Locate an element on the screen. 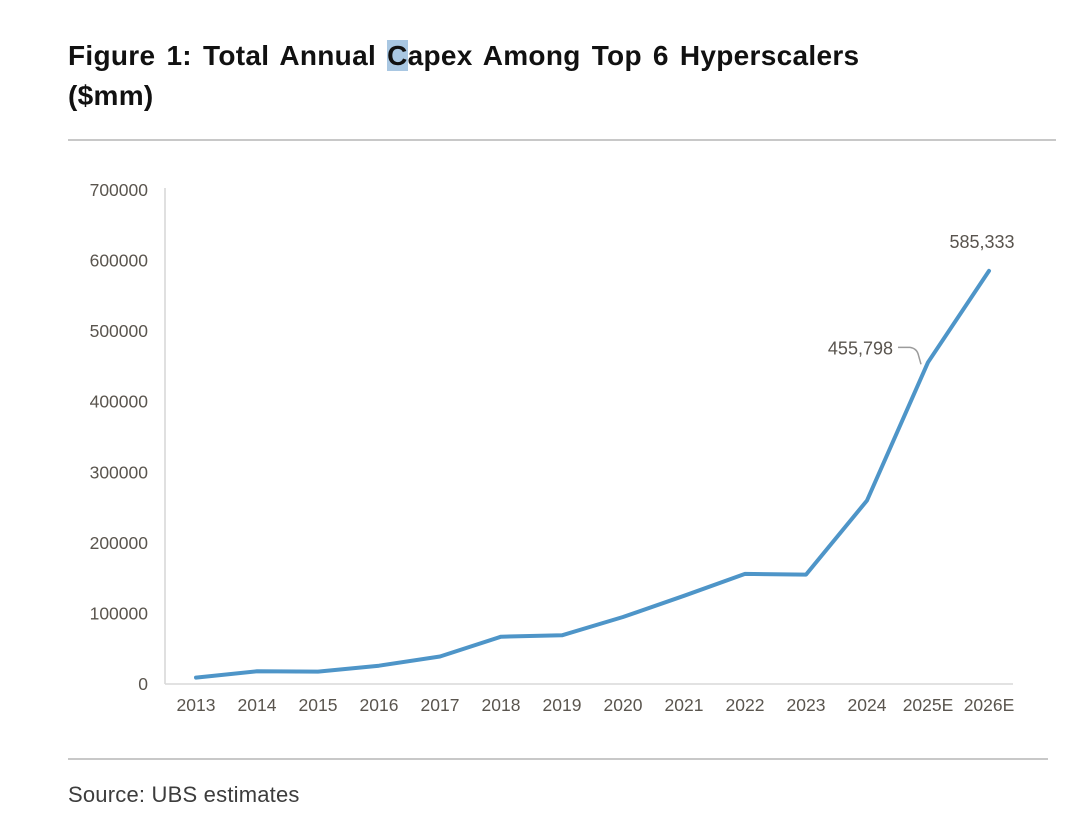 This screenshot has height=829, width=1080. source-divider is located at coordinates (558, 759).